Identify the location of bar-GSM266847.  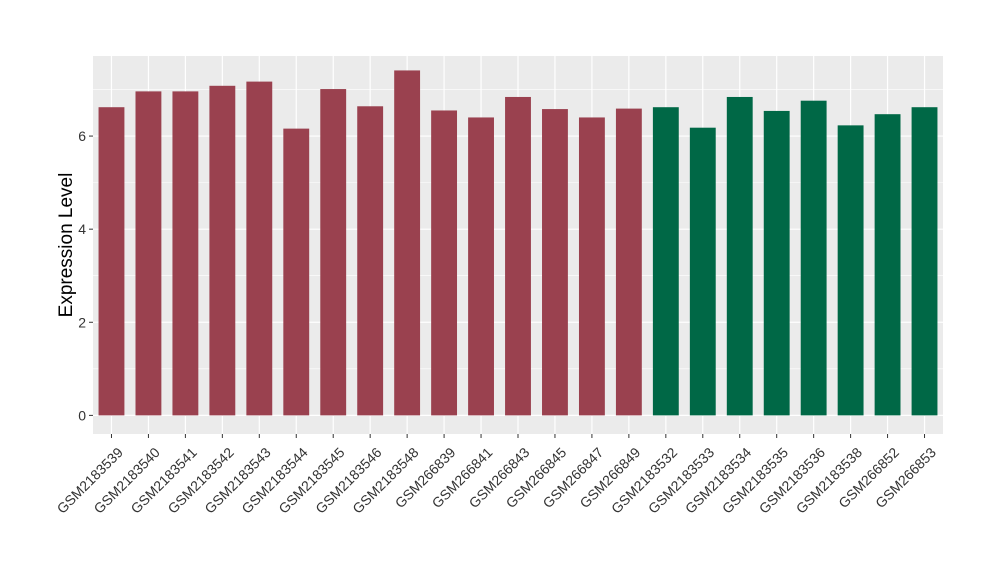
(591, 266).